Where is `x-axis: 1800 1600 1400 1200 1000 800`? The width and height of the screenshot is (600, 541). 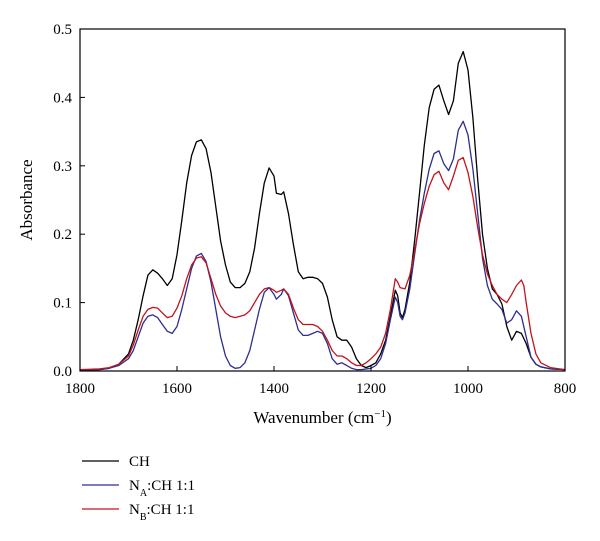
x-axis: 1800 1600 1400 1200 1000 800 is located at coordinates (320, 381).